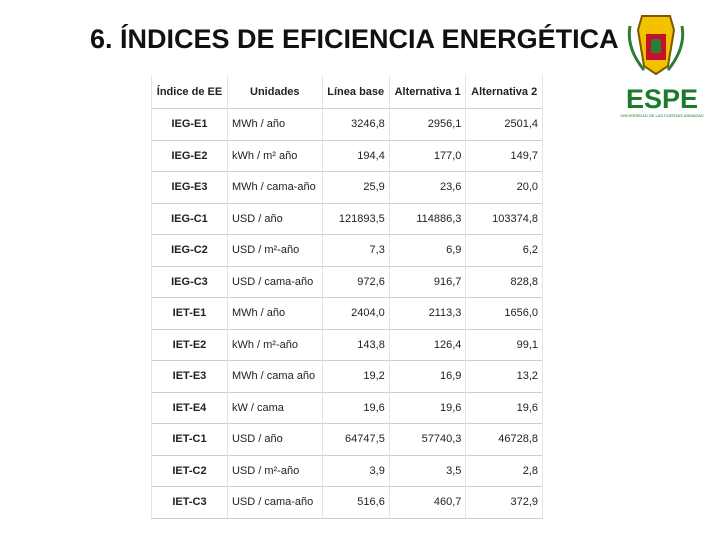 The width and height of the screenshot is (720, 540). I want to click on table-row: IEG-E2 kWh / m² año 194,4 177,0 149,7, so click(347, 155).